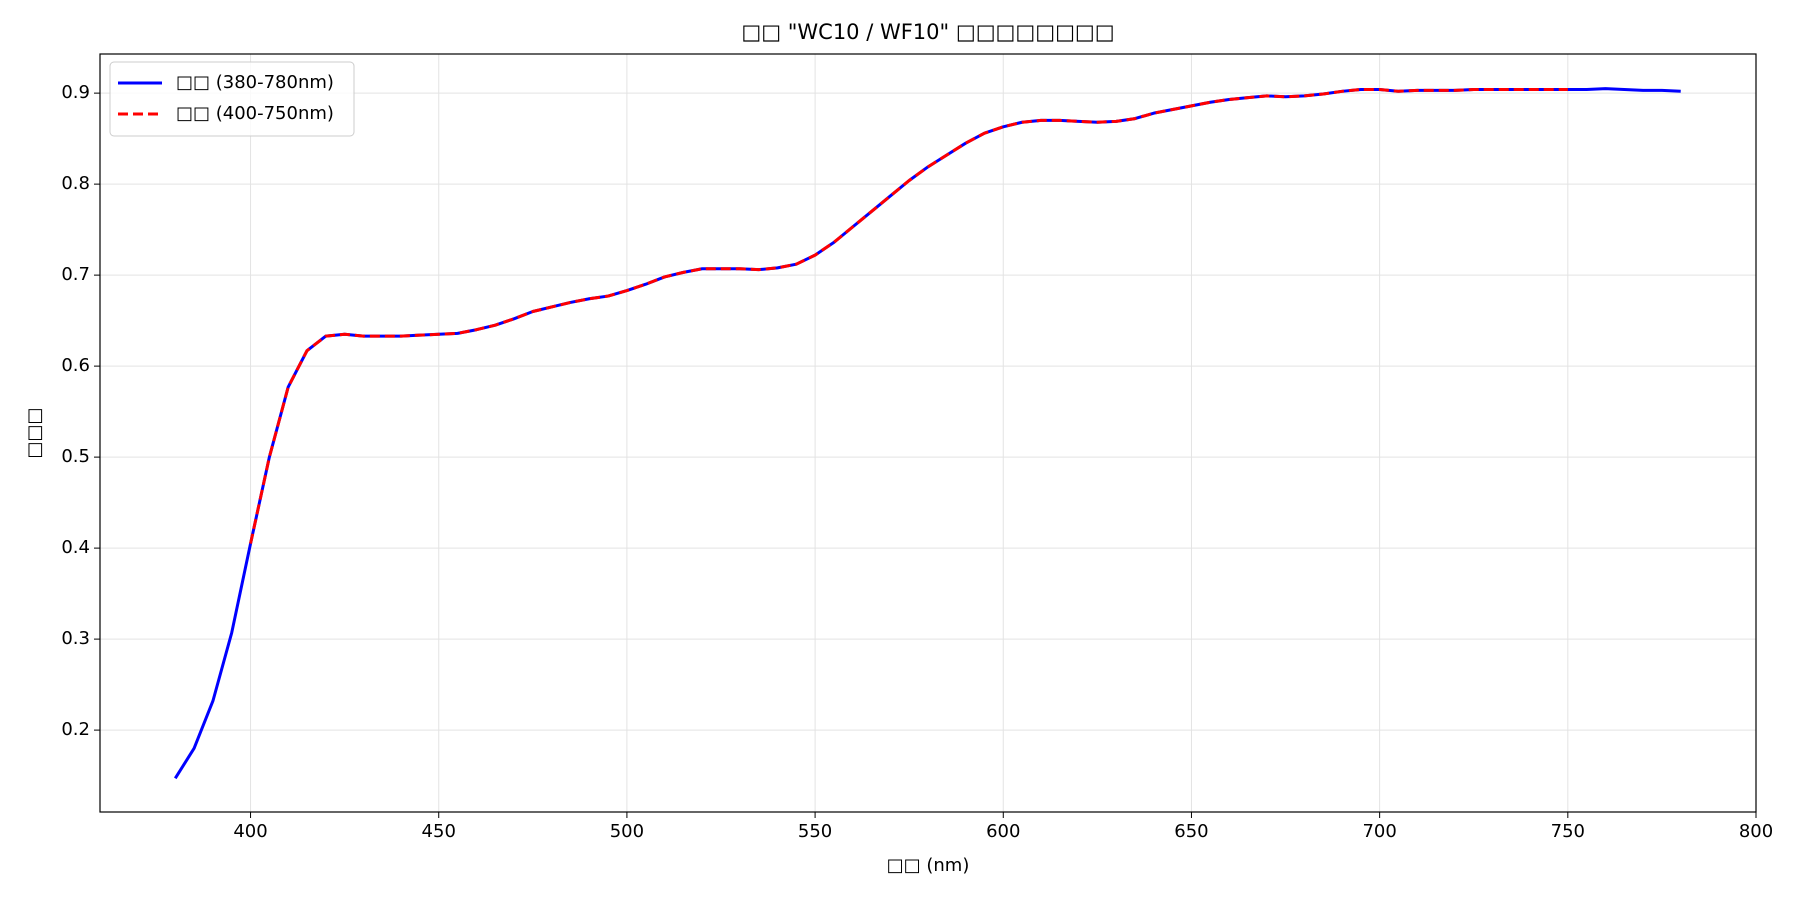 The width and height of the screenshot is (1800, 900). What do you see at coordinates (75, 547) in the screenshot?
I see `y-tick-label: 0.4` at bounding box center [75, 547].